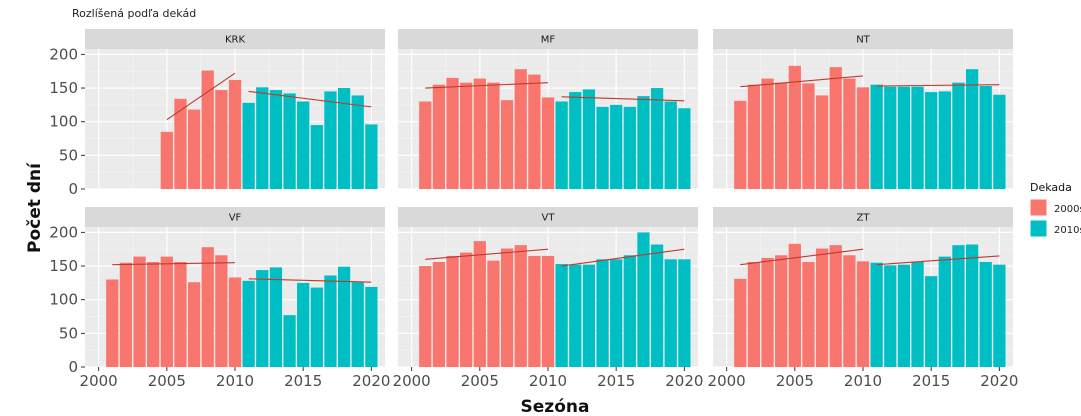 The width and height of the screenshot is (1081, 416). What do you see at coordinates (876, 136) in the screenshot?
I see `bar-nt-2011` at bounding box center [876, 136].